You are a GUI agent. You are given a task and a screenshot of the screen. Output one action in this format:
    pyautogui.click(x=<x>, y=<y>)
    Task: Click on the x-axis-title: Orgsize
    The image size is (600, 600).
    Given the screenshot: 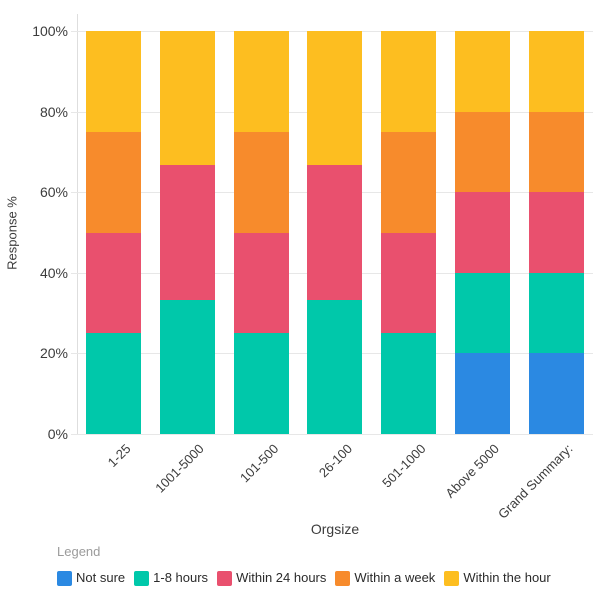 What is the action you would take?
    pyautogui.click(x=335, y=529)
    